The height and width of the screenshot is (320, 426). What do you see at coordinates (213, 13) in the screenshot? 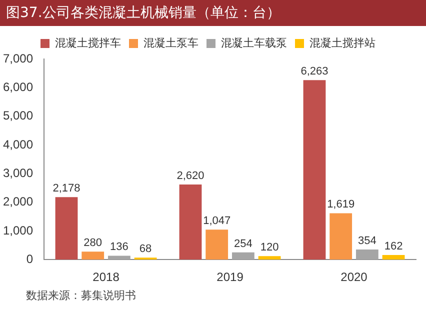
I see `chart-title: 图37.公司各类混凝土机械销量（单位：台）` at bounding box center [213, 13].